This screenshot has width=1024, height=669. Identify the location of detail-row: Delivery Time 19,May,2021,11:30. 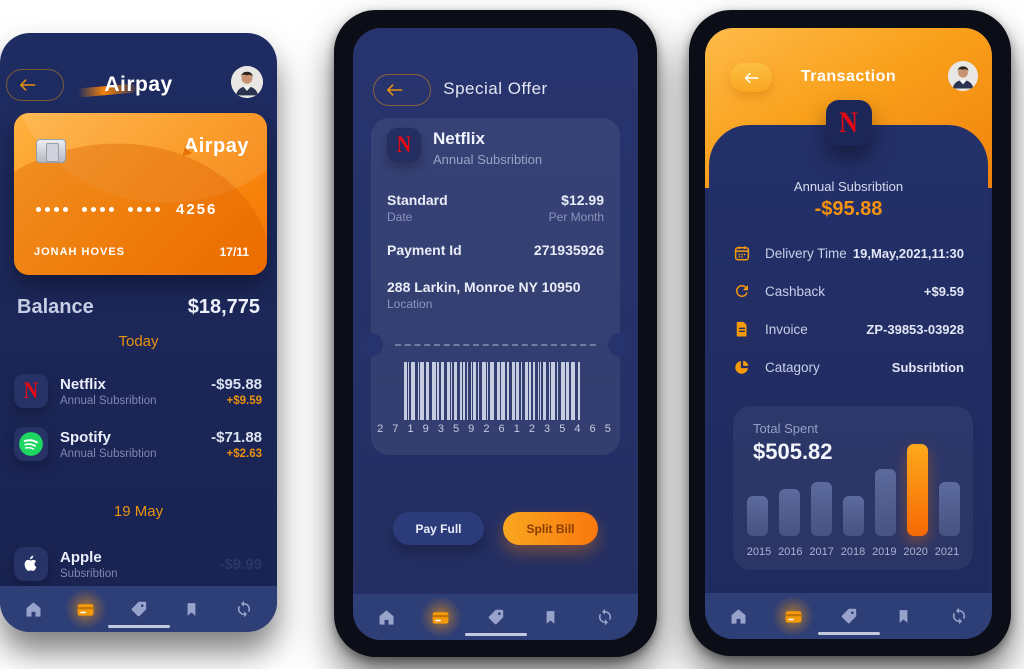
(848, 253).